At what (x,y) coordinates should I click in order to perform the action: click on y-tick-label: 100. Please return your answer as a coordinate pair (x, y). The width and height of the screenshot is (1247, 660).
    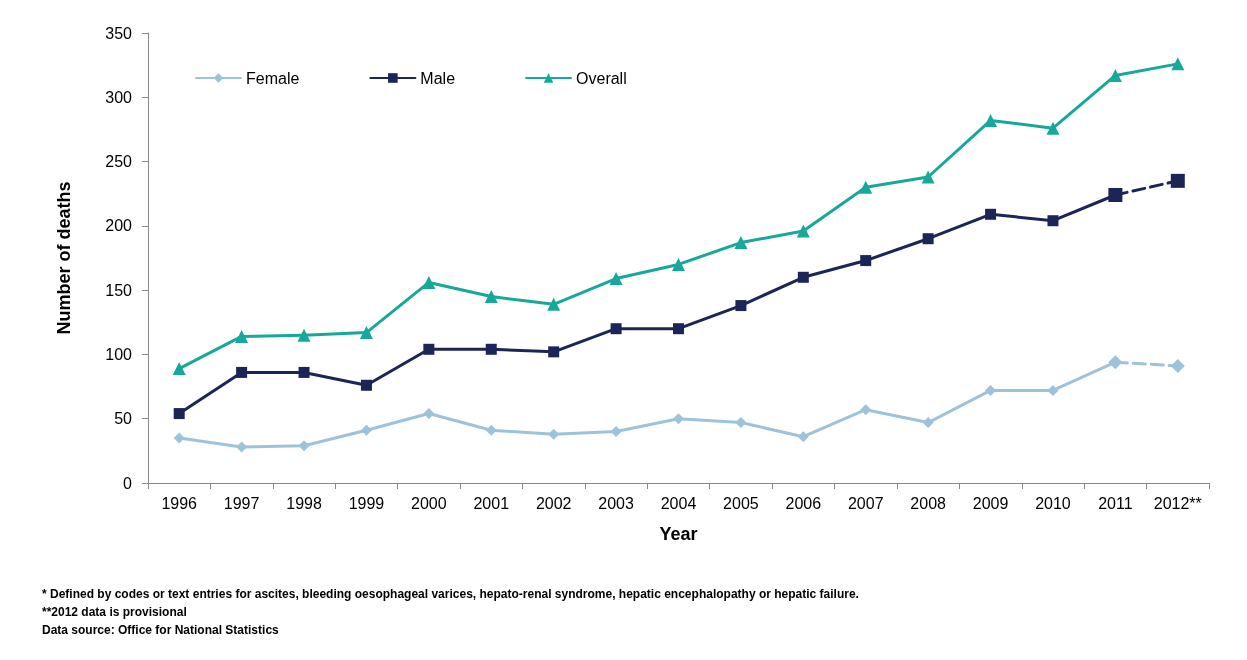
    Looking at the image, I should click on (119, 354).